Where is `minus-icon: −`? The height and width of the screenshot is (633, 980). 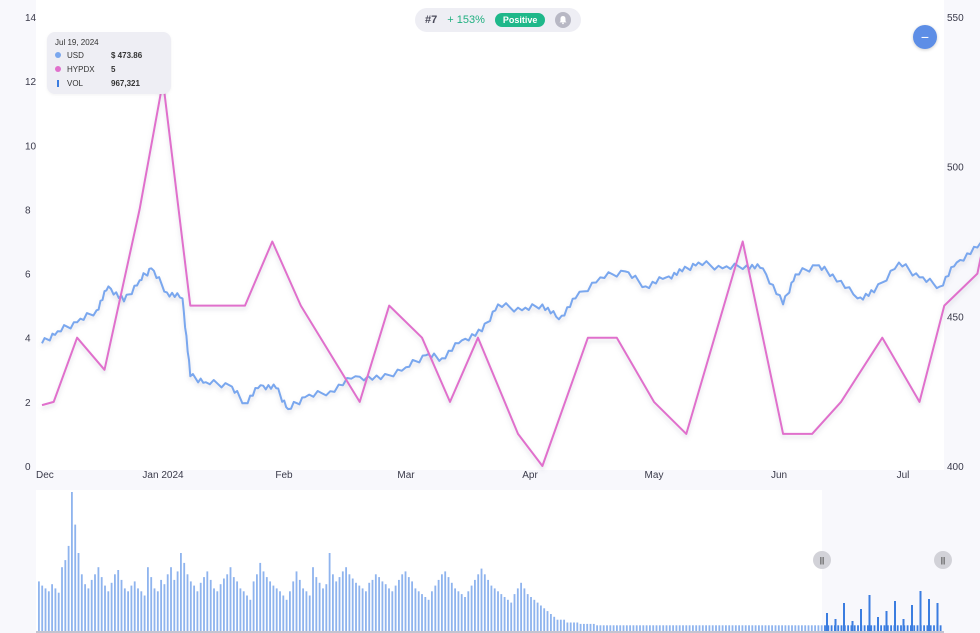 minus-icon: − is located at coordinates (925, 37).